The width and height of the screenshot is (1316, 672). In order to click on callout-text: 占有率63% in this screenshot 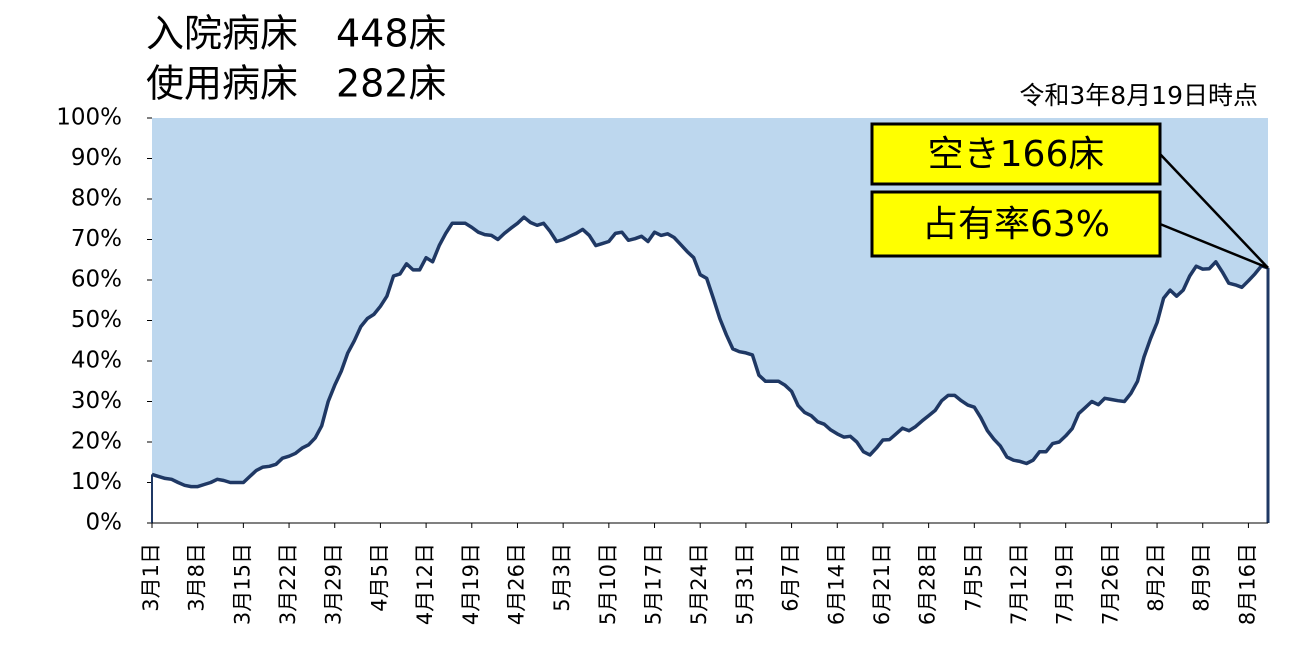, I will do `click(1016, 224)`.